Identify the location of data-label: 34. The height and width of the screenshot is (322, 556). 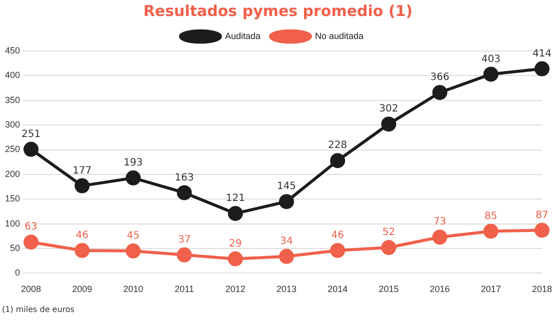
(286, 242).